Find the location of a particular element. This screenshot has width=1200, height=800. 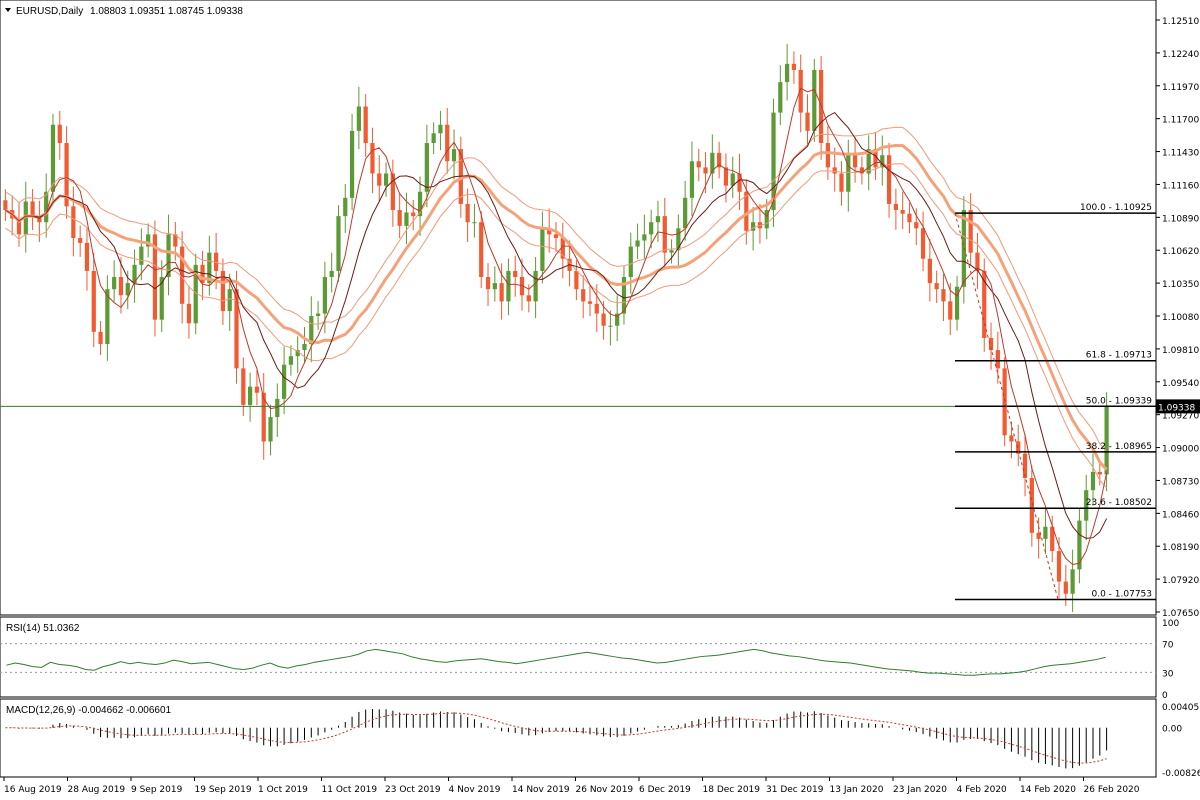

current-price-text: 1.09338 is located at coordinates (1176, 408).